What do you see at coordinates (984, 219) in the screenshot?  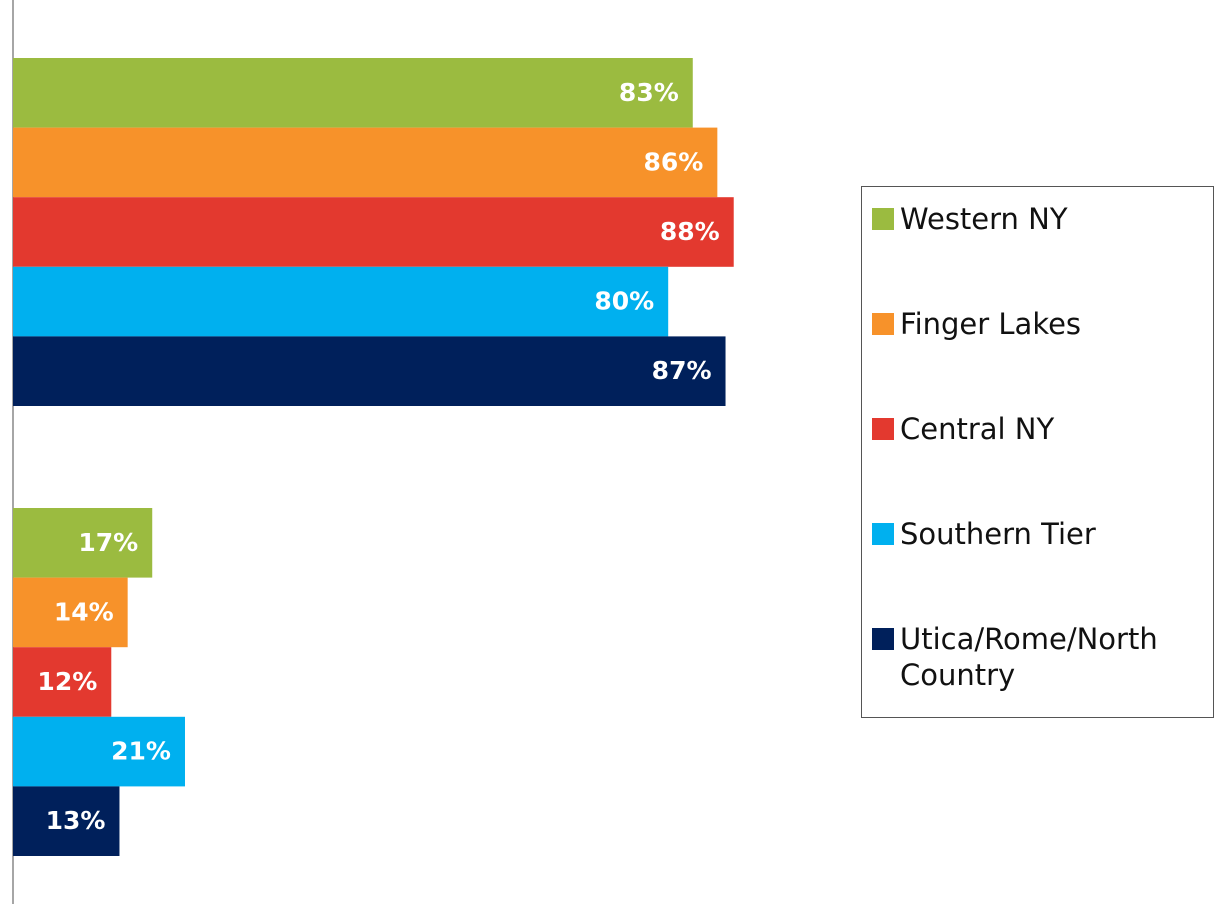 I see `legend-label: Western NY` at bounding box center [984, 219].